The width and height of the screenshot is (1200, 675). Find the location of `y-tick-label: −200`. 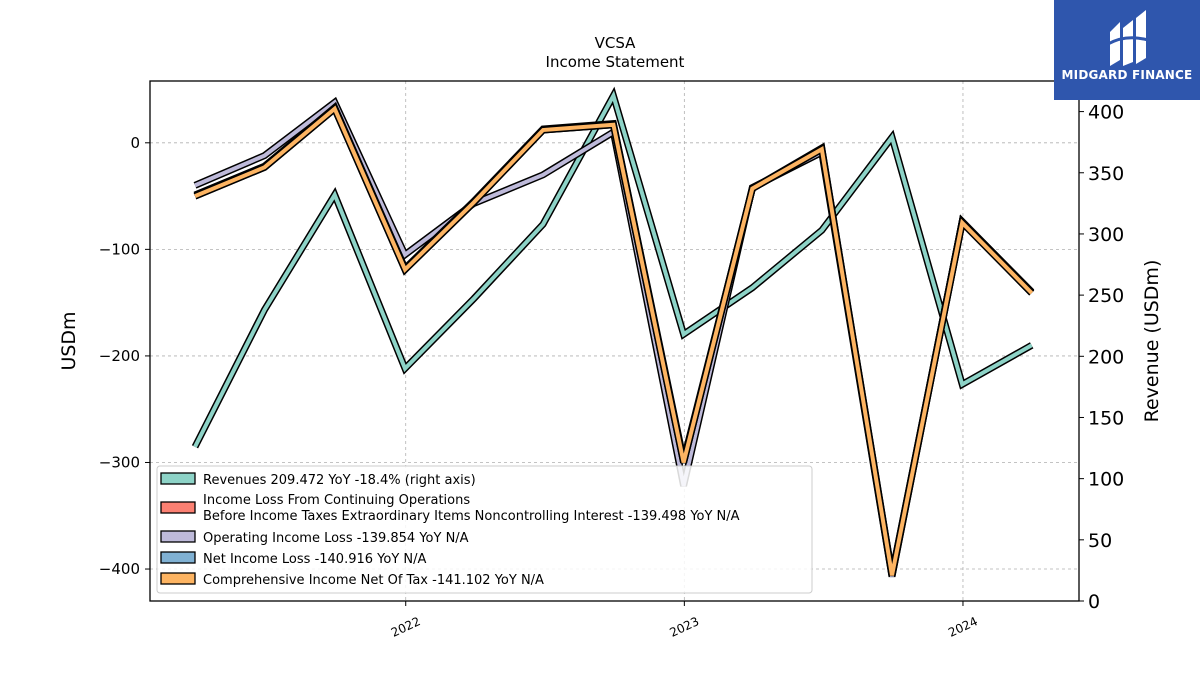

y-tick-label: −200 is located at coordinates (119, 356).